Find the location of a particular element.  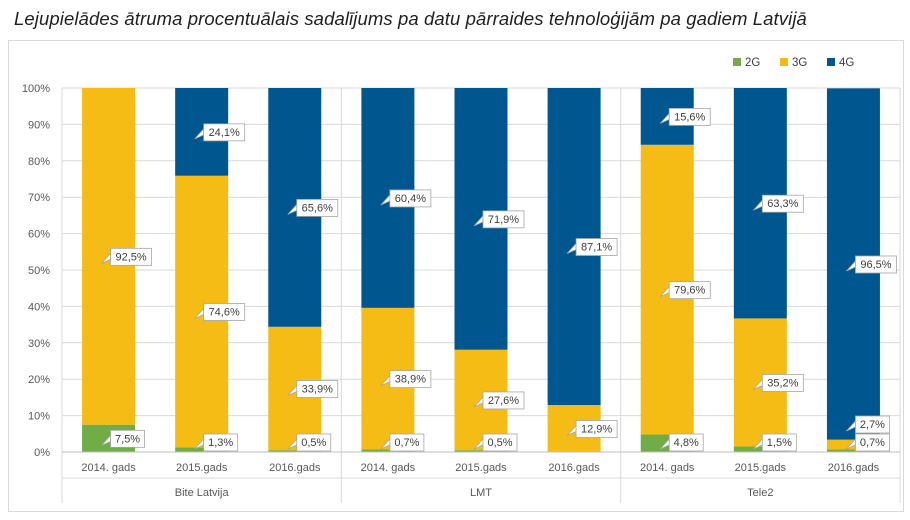

y-tick-label: 90% is located at coordinates (39, 125).